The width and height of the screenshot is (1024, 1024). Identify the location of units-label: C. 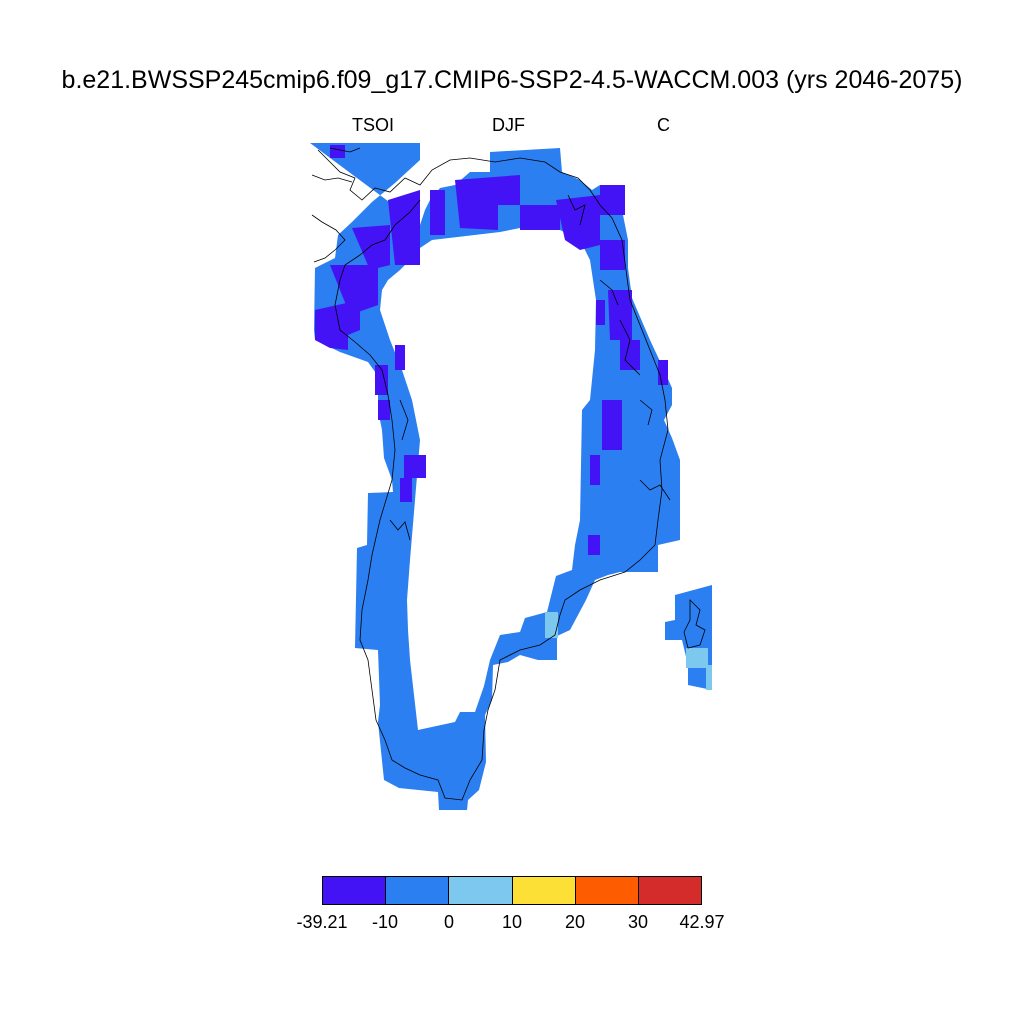
(663, 125).